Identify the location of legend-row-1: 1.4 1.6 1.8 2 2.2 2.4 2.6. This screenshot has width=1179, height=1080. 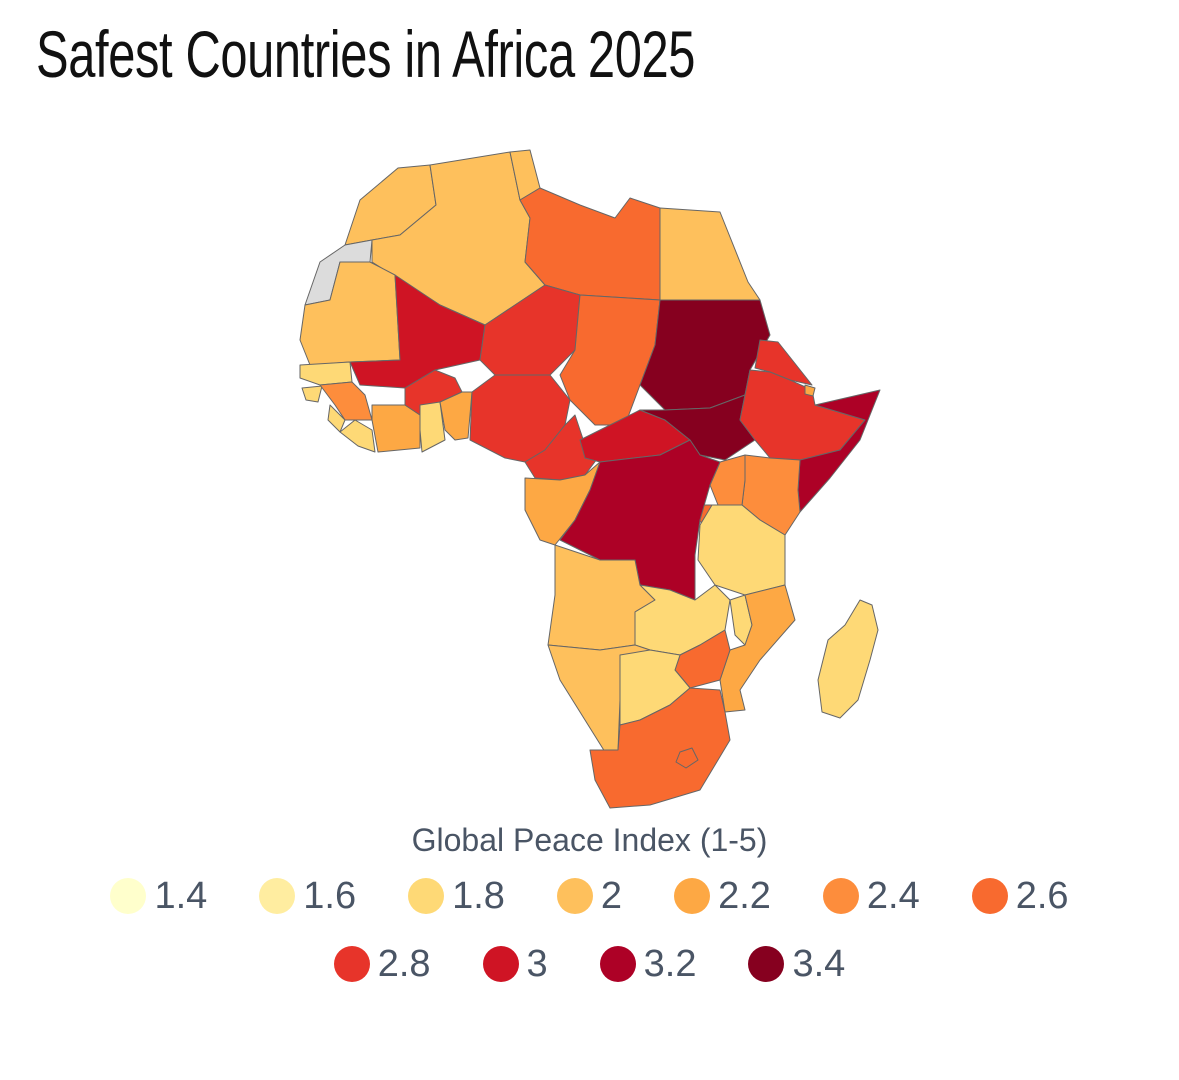
(589, 896).